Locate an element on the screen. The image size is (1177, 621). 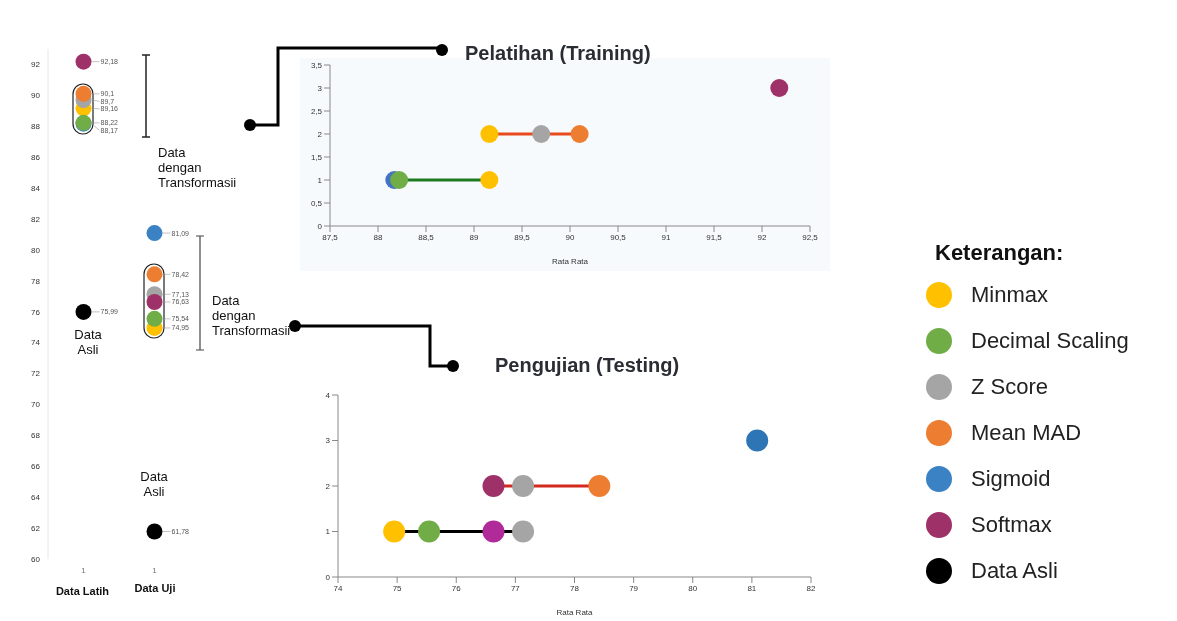
legend-label: Data Asli is located at coordinates (1014, 571).